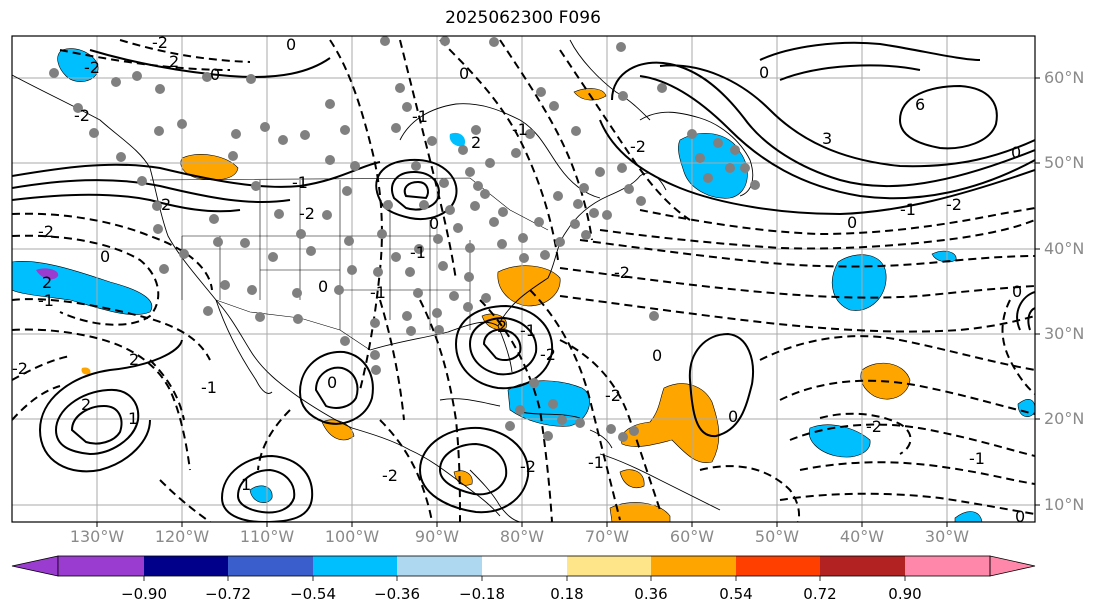 The width and height of the screenshot is (1105, 615). I want to click on colorbar-tick-label: 0.36, so click(651, 594).